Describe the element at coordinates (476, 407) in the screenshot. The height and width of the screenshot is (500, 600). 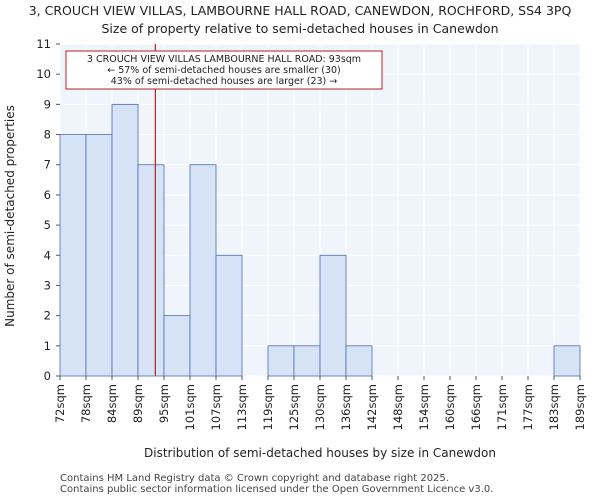
I see `x-tick-label: 166sqm` at that location.